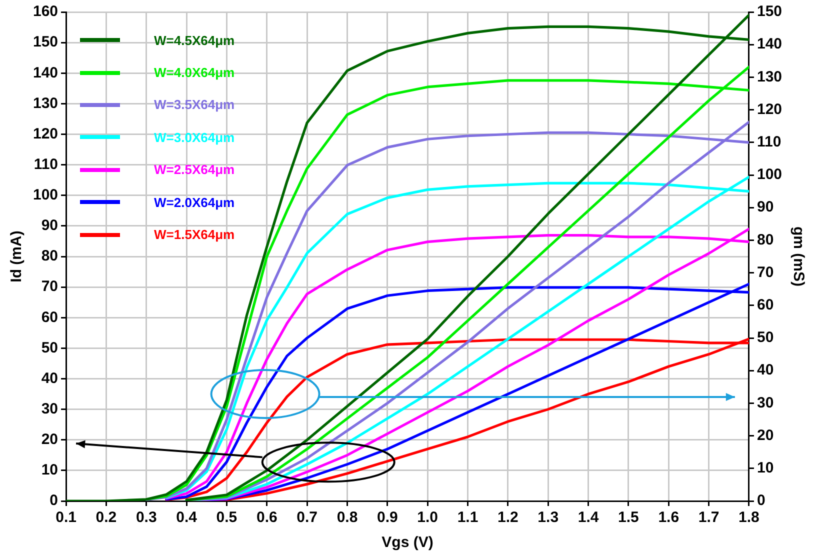  I want to click on x-tick-label: 0.4, so click(187, 517).